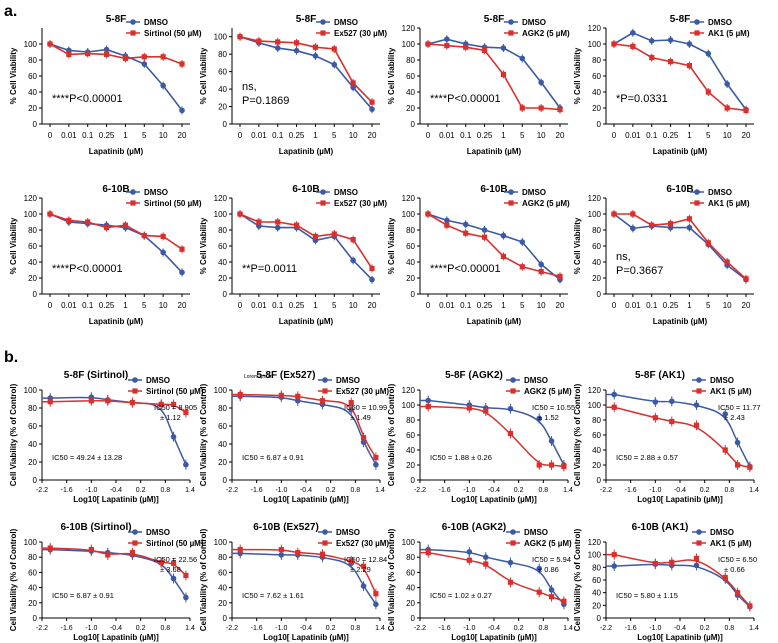  Describe the element at coordinates (87, 457) in the screenshot. I see `ic50-label-1: IC50 = 49.24 ± 13.28` at that location.